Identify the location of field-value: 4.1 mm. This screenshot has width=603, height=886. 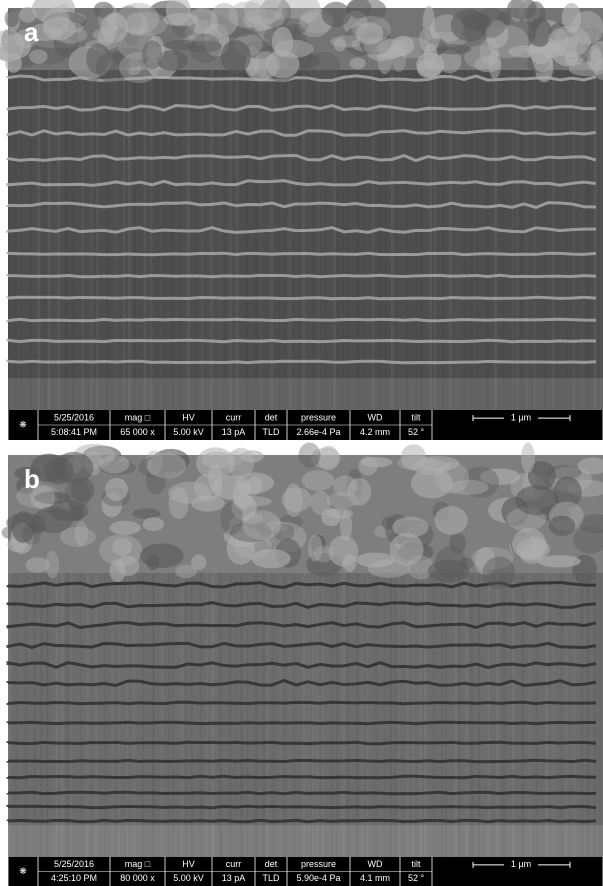
(375, 878).